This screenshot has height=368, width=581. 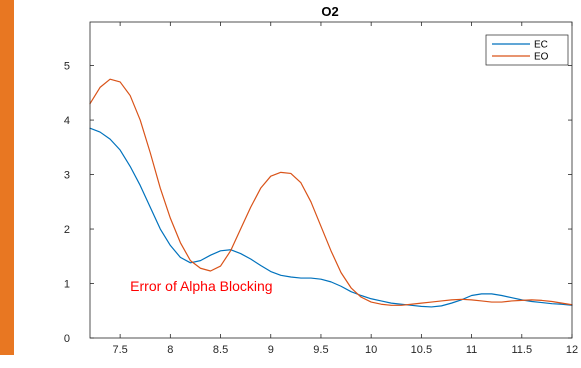 I want to click on x-tick-label: 9.5, so click(x=320, y=350).